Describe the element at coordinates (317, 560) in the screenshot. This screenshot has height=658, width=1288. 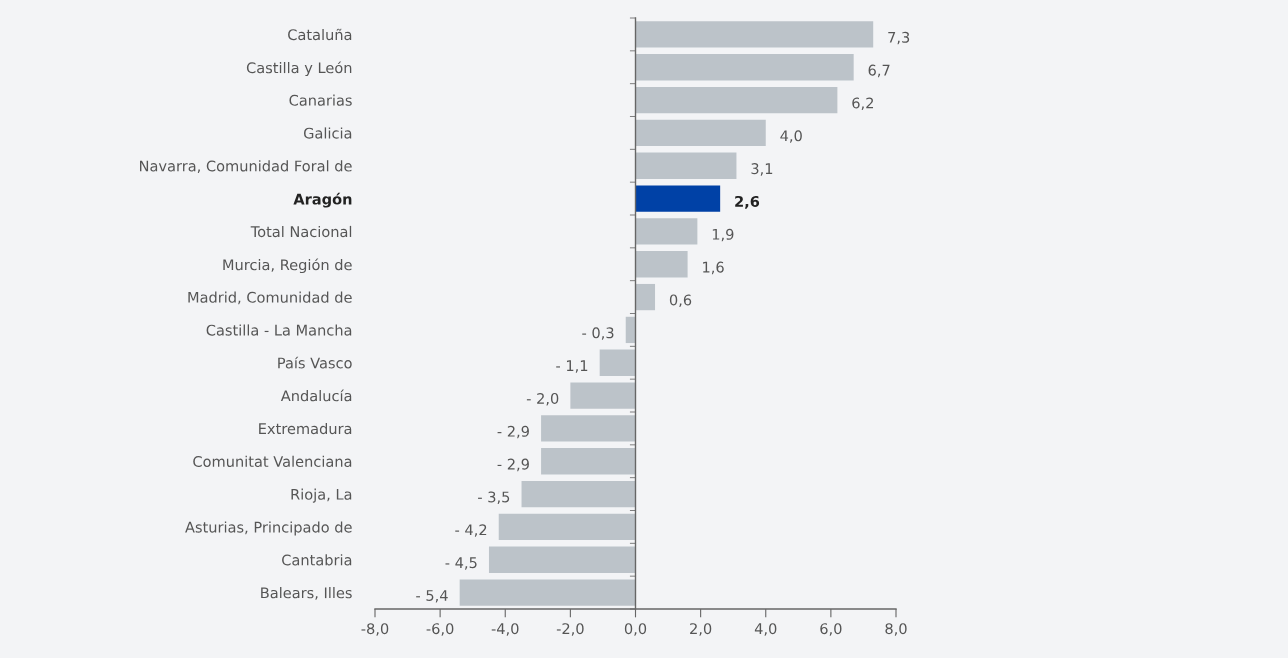
I see `y-tick-label: Cantabria` at that location.